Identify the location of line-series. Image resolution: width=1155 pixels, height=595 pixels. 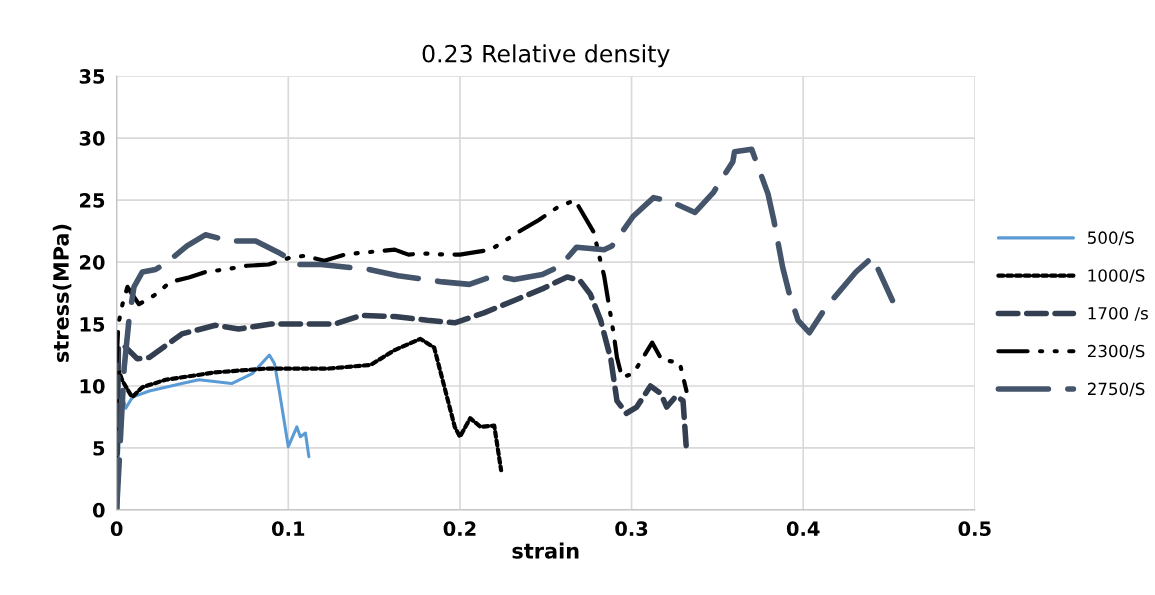
(310, 405).